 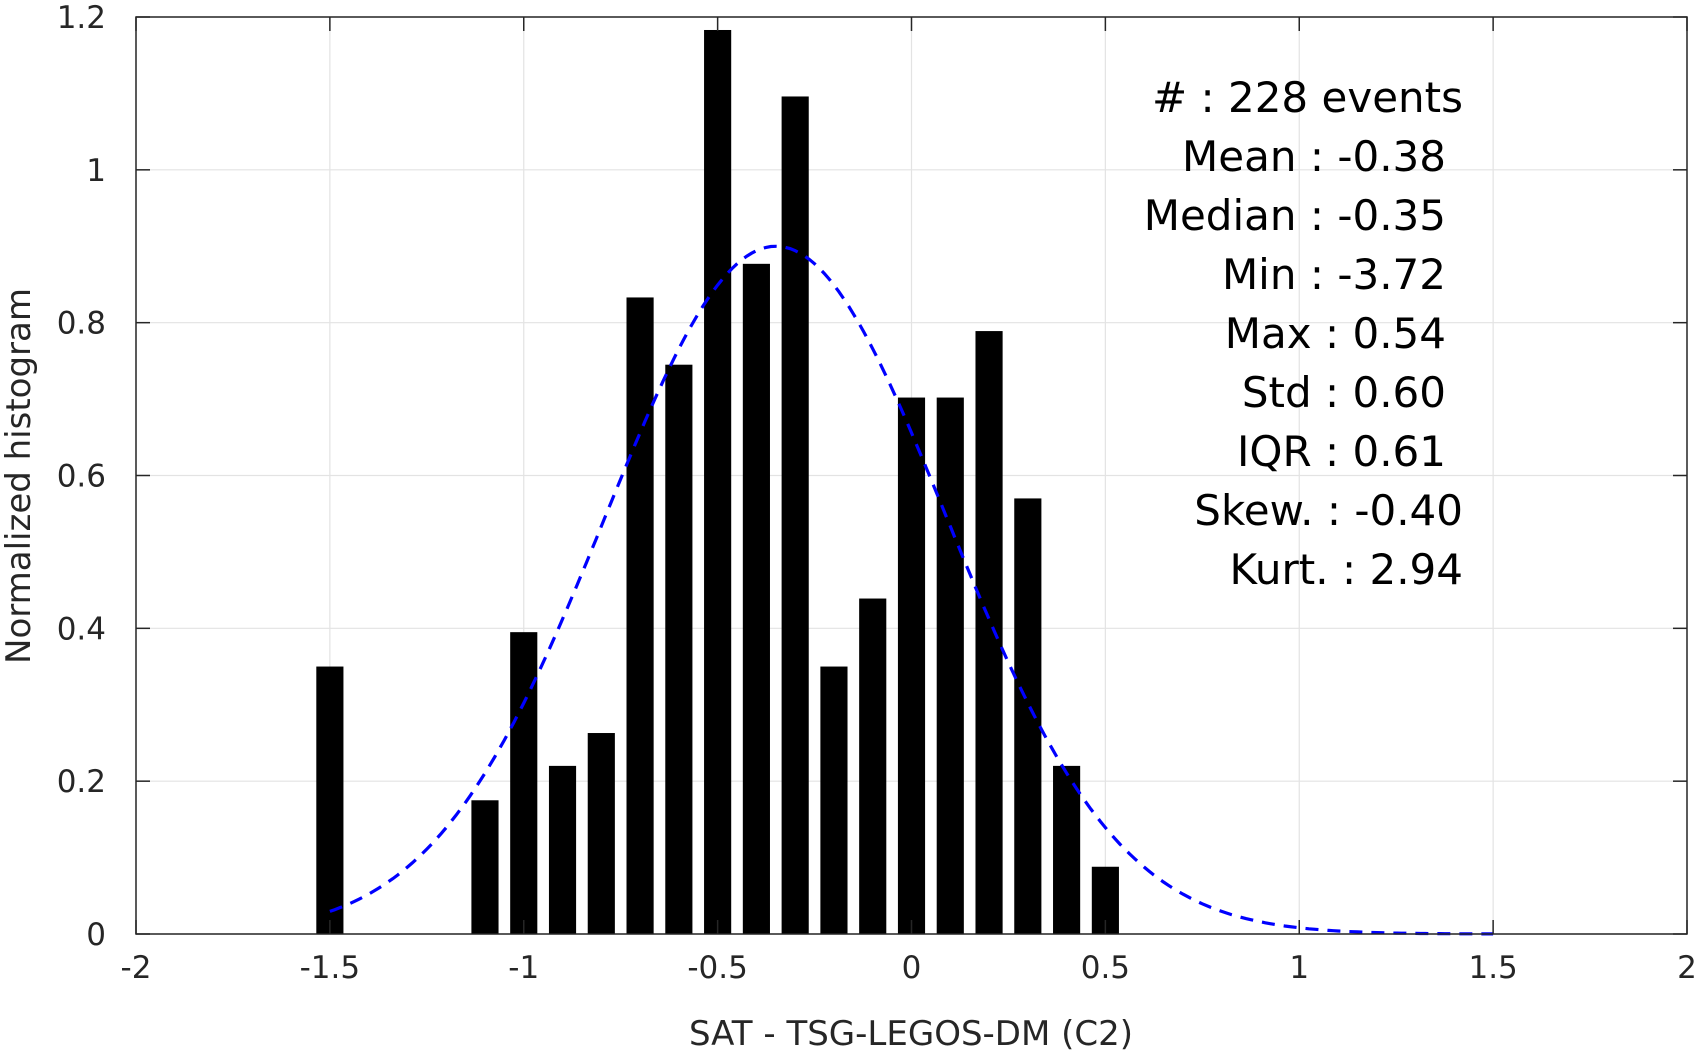 What do you see at coordinates (1344, 392) in the screenshot?
I see `stats-line-std: Std : 0.60` at bounding box center [1344, 392].